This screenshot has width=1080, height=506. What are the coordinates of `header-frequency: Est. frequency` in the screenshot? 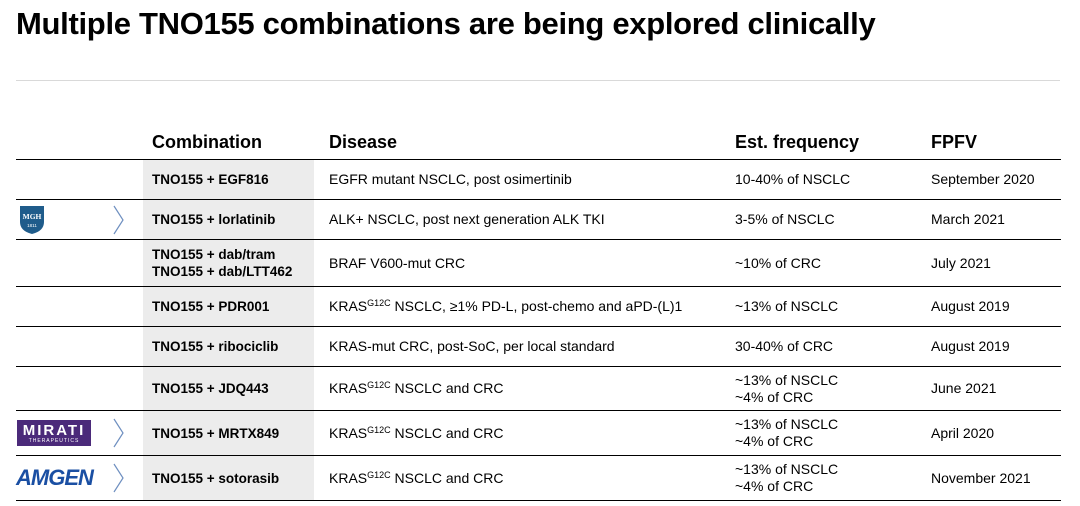 It's located at (797, 142).